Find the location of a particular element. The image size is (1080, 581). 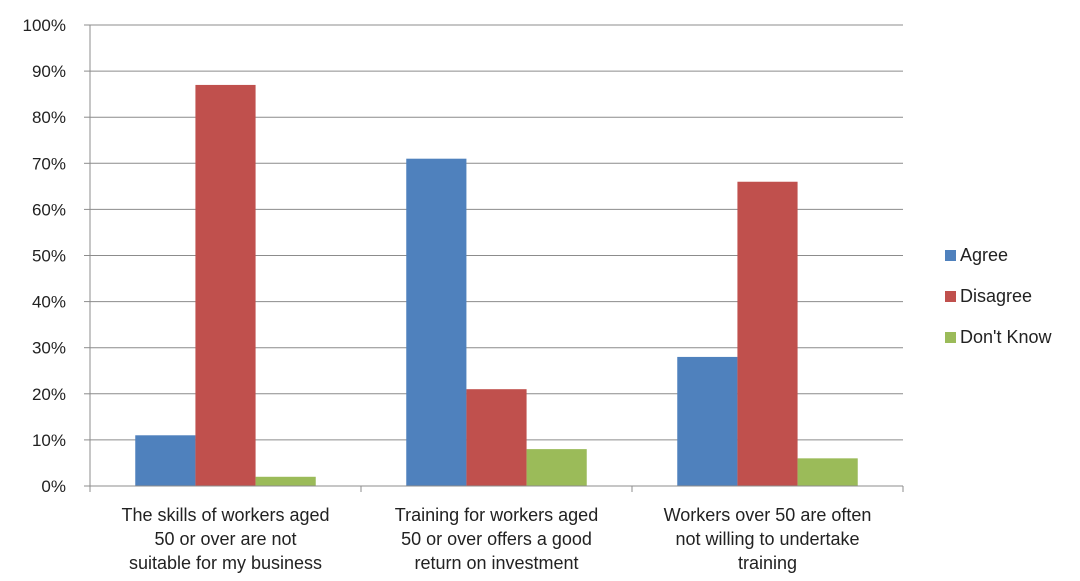

y-tick-label: 30% is located at coordinates (49, 348).